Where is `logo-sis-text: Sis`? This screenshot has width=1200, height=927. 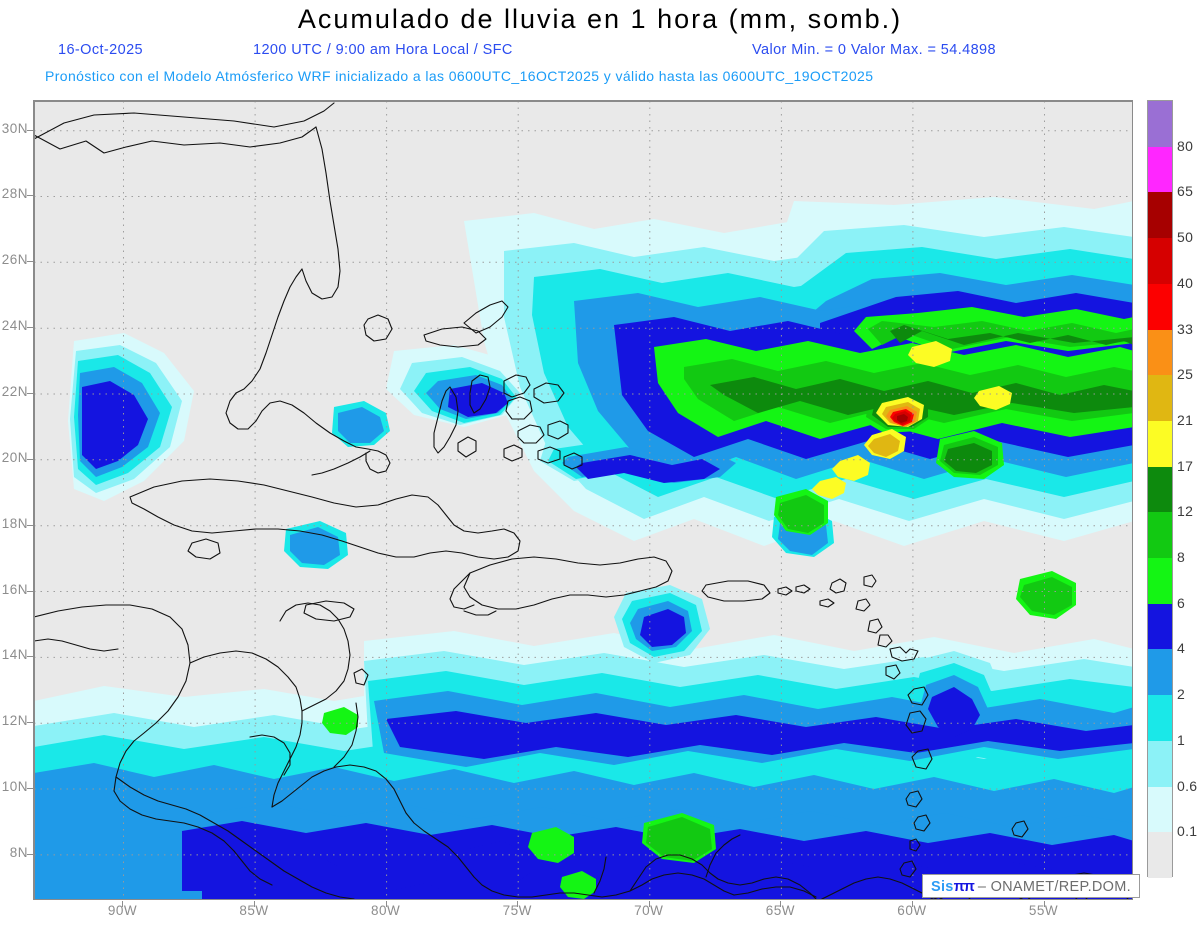 logo-sis-text: Sis is located at coordinates (942, 886).